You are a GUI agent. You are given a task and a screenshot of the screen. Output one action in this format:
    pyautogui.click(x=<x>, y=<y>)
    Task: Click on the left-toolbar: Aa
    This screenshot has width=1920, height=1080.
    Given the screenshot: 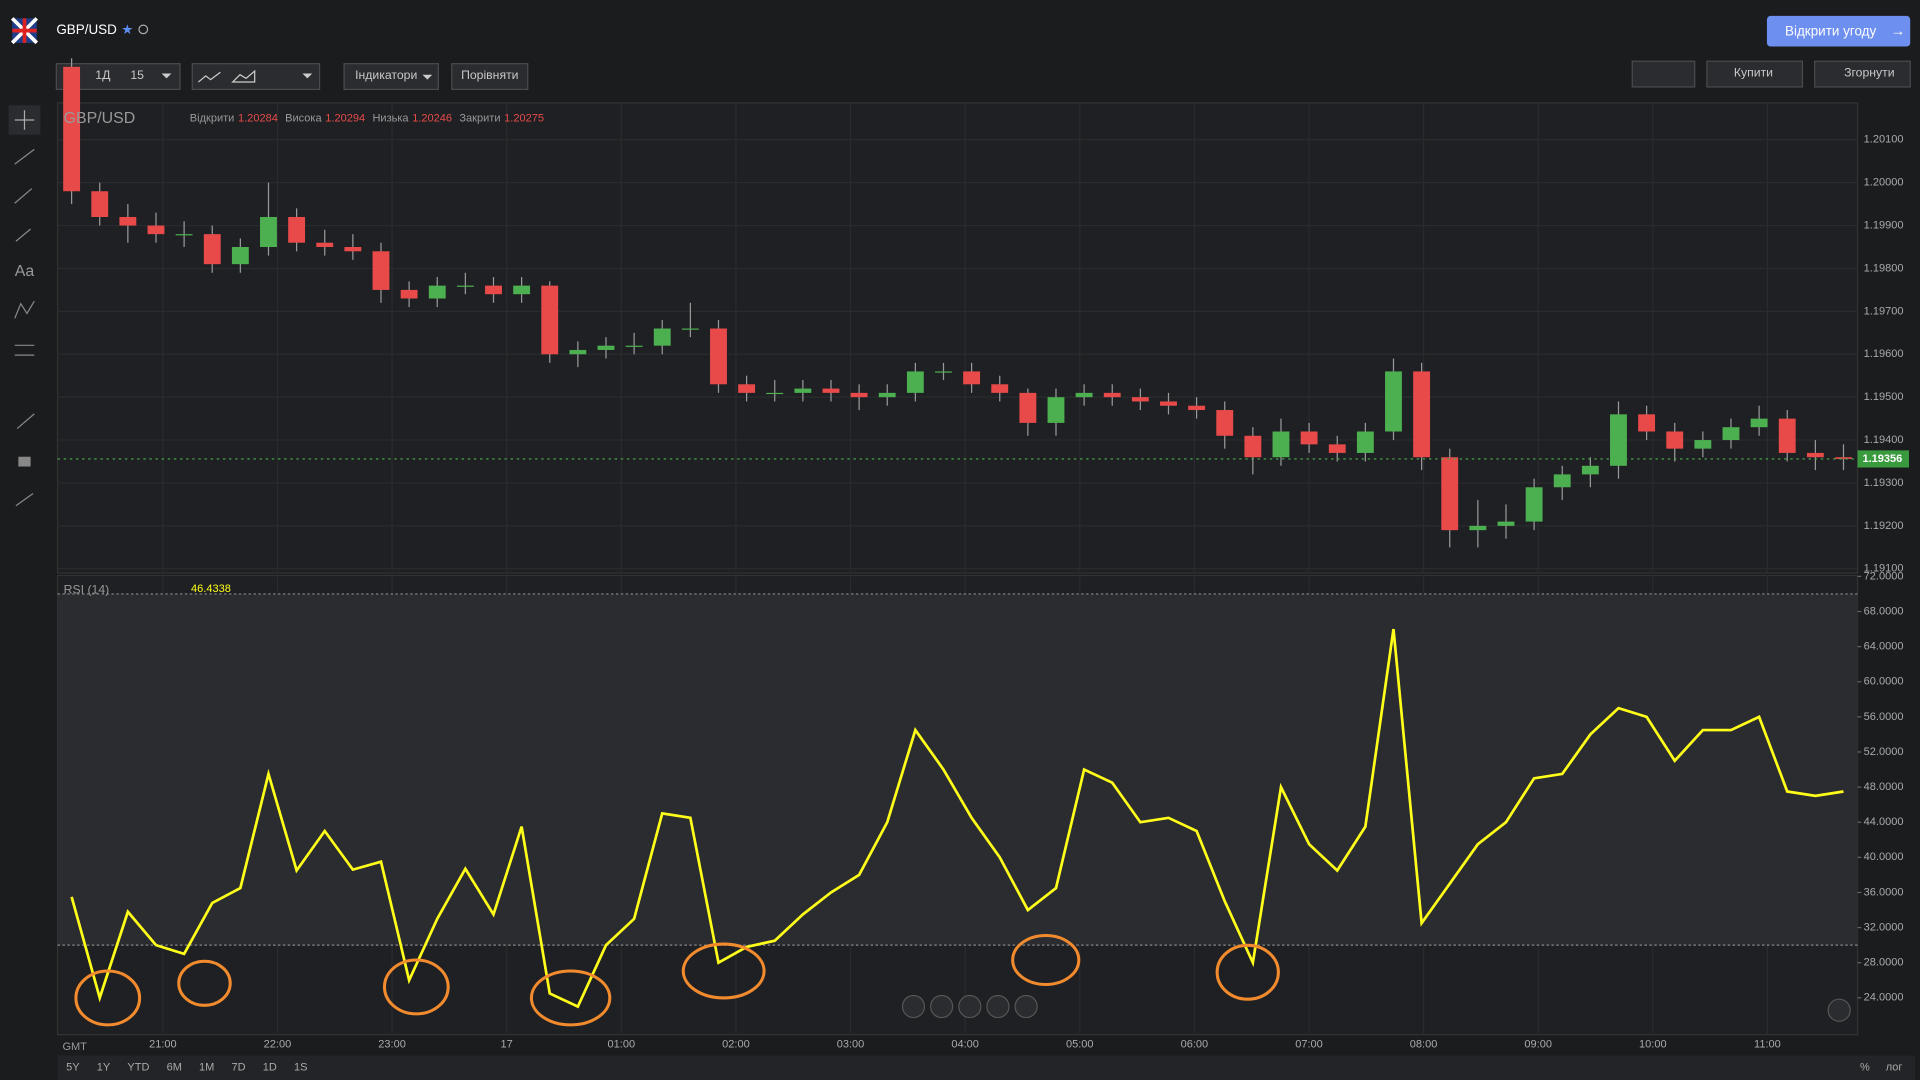 What is the action you would take?
    pyautogui.click(x=24, y=306)
    